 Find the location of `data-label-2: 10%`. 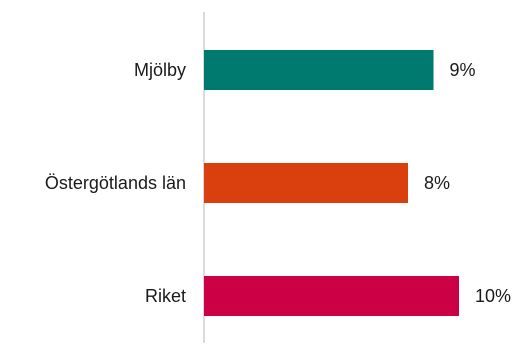

data-label-2: 10% is located at coordinates (493, 296).